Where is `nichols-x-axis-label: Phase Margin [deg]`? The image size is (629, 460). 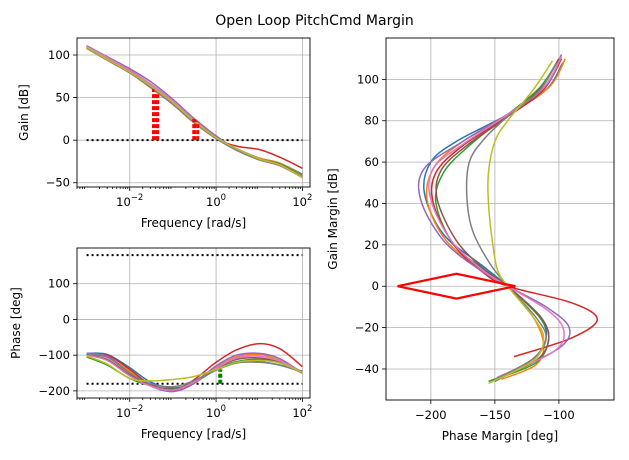
nichols-x-axis-label: Phase Margin [deg] is located at coordinates (500, 436).